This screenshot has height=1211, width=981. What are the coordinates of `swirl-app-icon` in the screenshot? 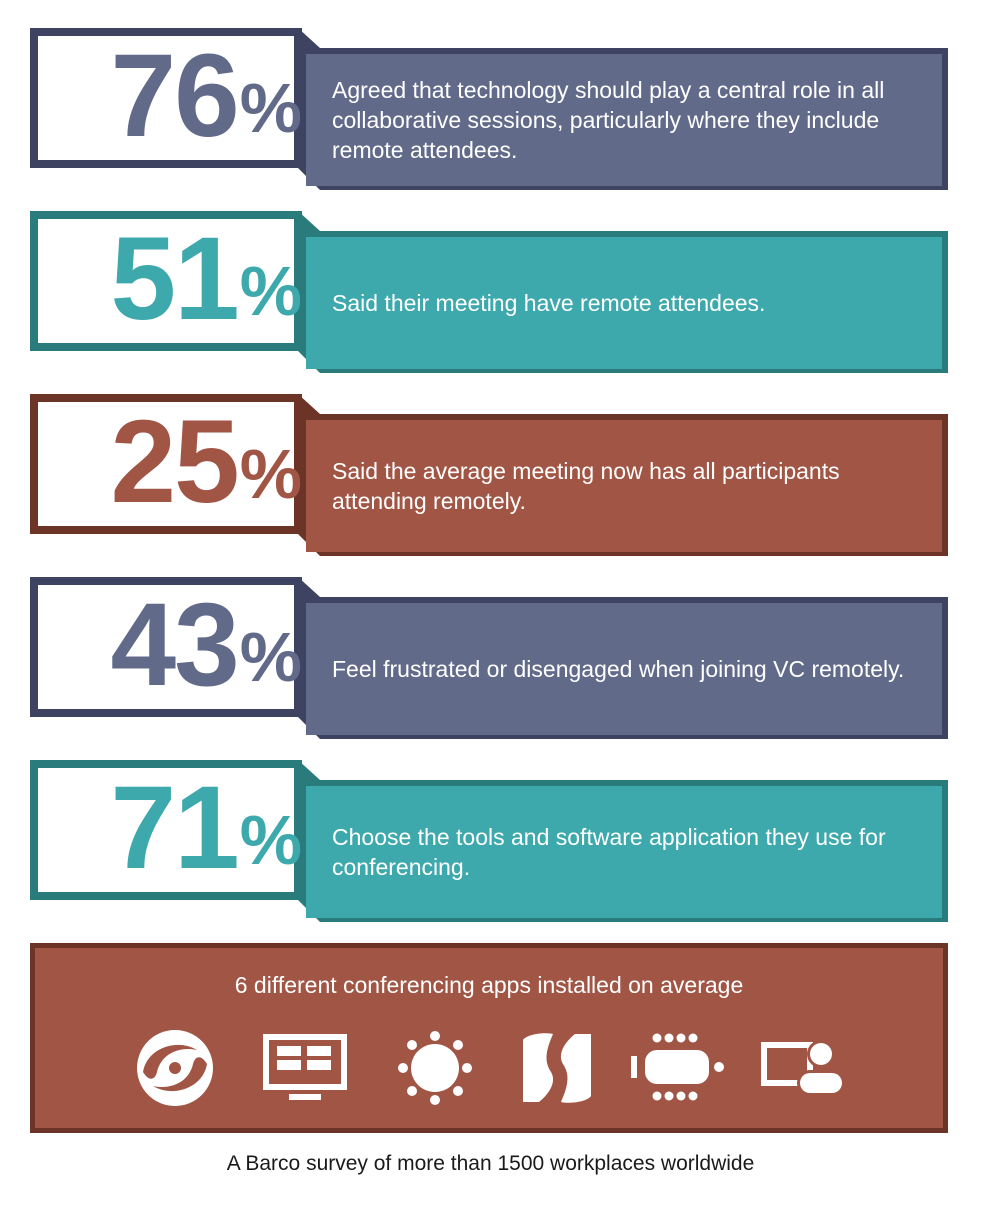 It's located at (175, 1068).